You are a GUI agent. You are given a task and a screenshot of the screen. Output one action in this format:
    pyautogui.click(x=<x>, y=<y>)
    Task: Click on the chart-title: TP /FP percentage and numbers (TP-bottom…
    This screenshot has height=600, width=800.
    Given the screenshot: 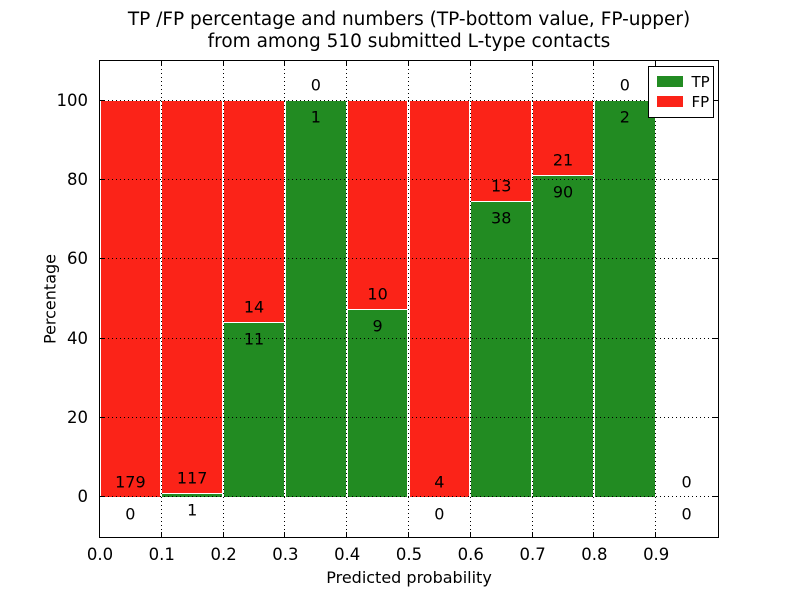 What is the action you would take?
    pyautogui.click(x=409, y=30)
    